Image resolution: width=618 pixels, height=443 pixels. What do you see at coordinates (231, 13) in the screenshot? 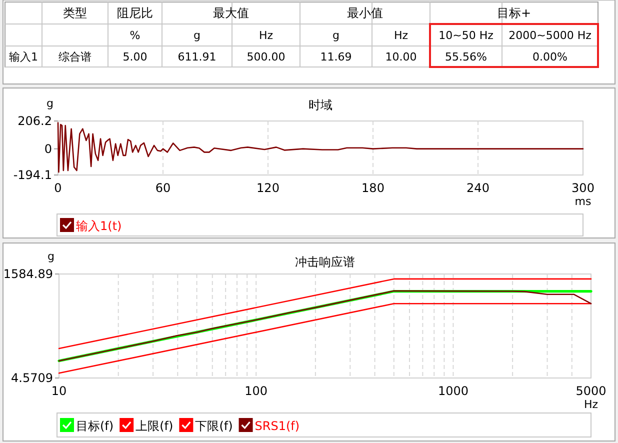
I see `text: 最大值` at bounding box center [231, 13].